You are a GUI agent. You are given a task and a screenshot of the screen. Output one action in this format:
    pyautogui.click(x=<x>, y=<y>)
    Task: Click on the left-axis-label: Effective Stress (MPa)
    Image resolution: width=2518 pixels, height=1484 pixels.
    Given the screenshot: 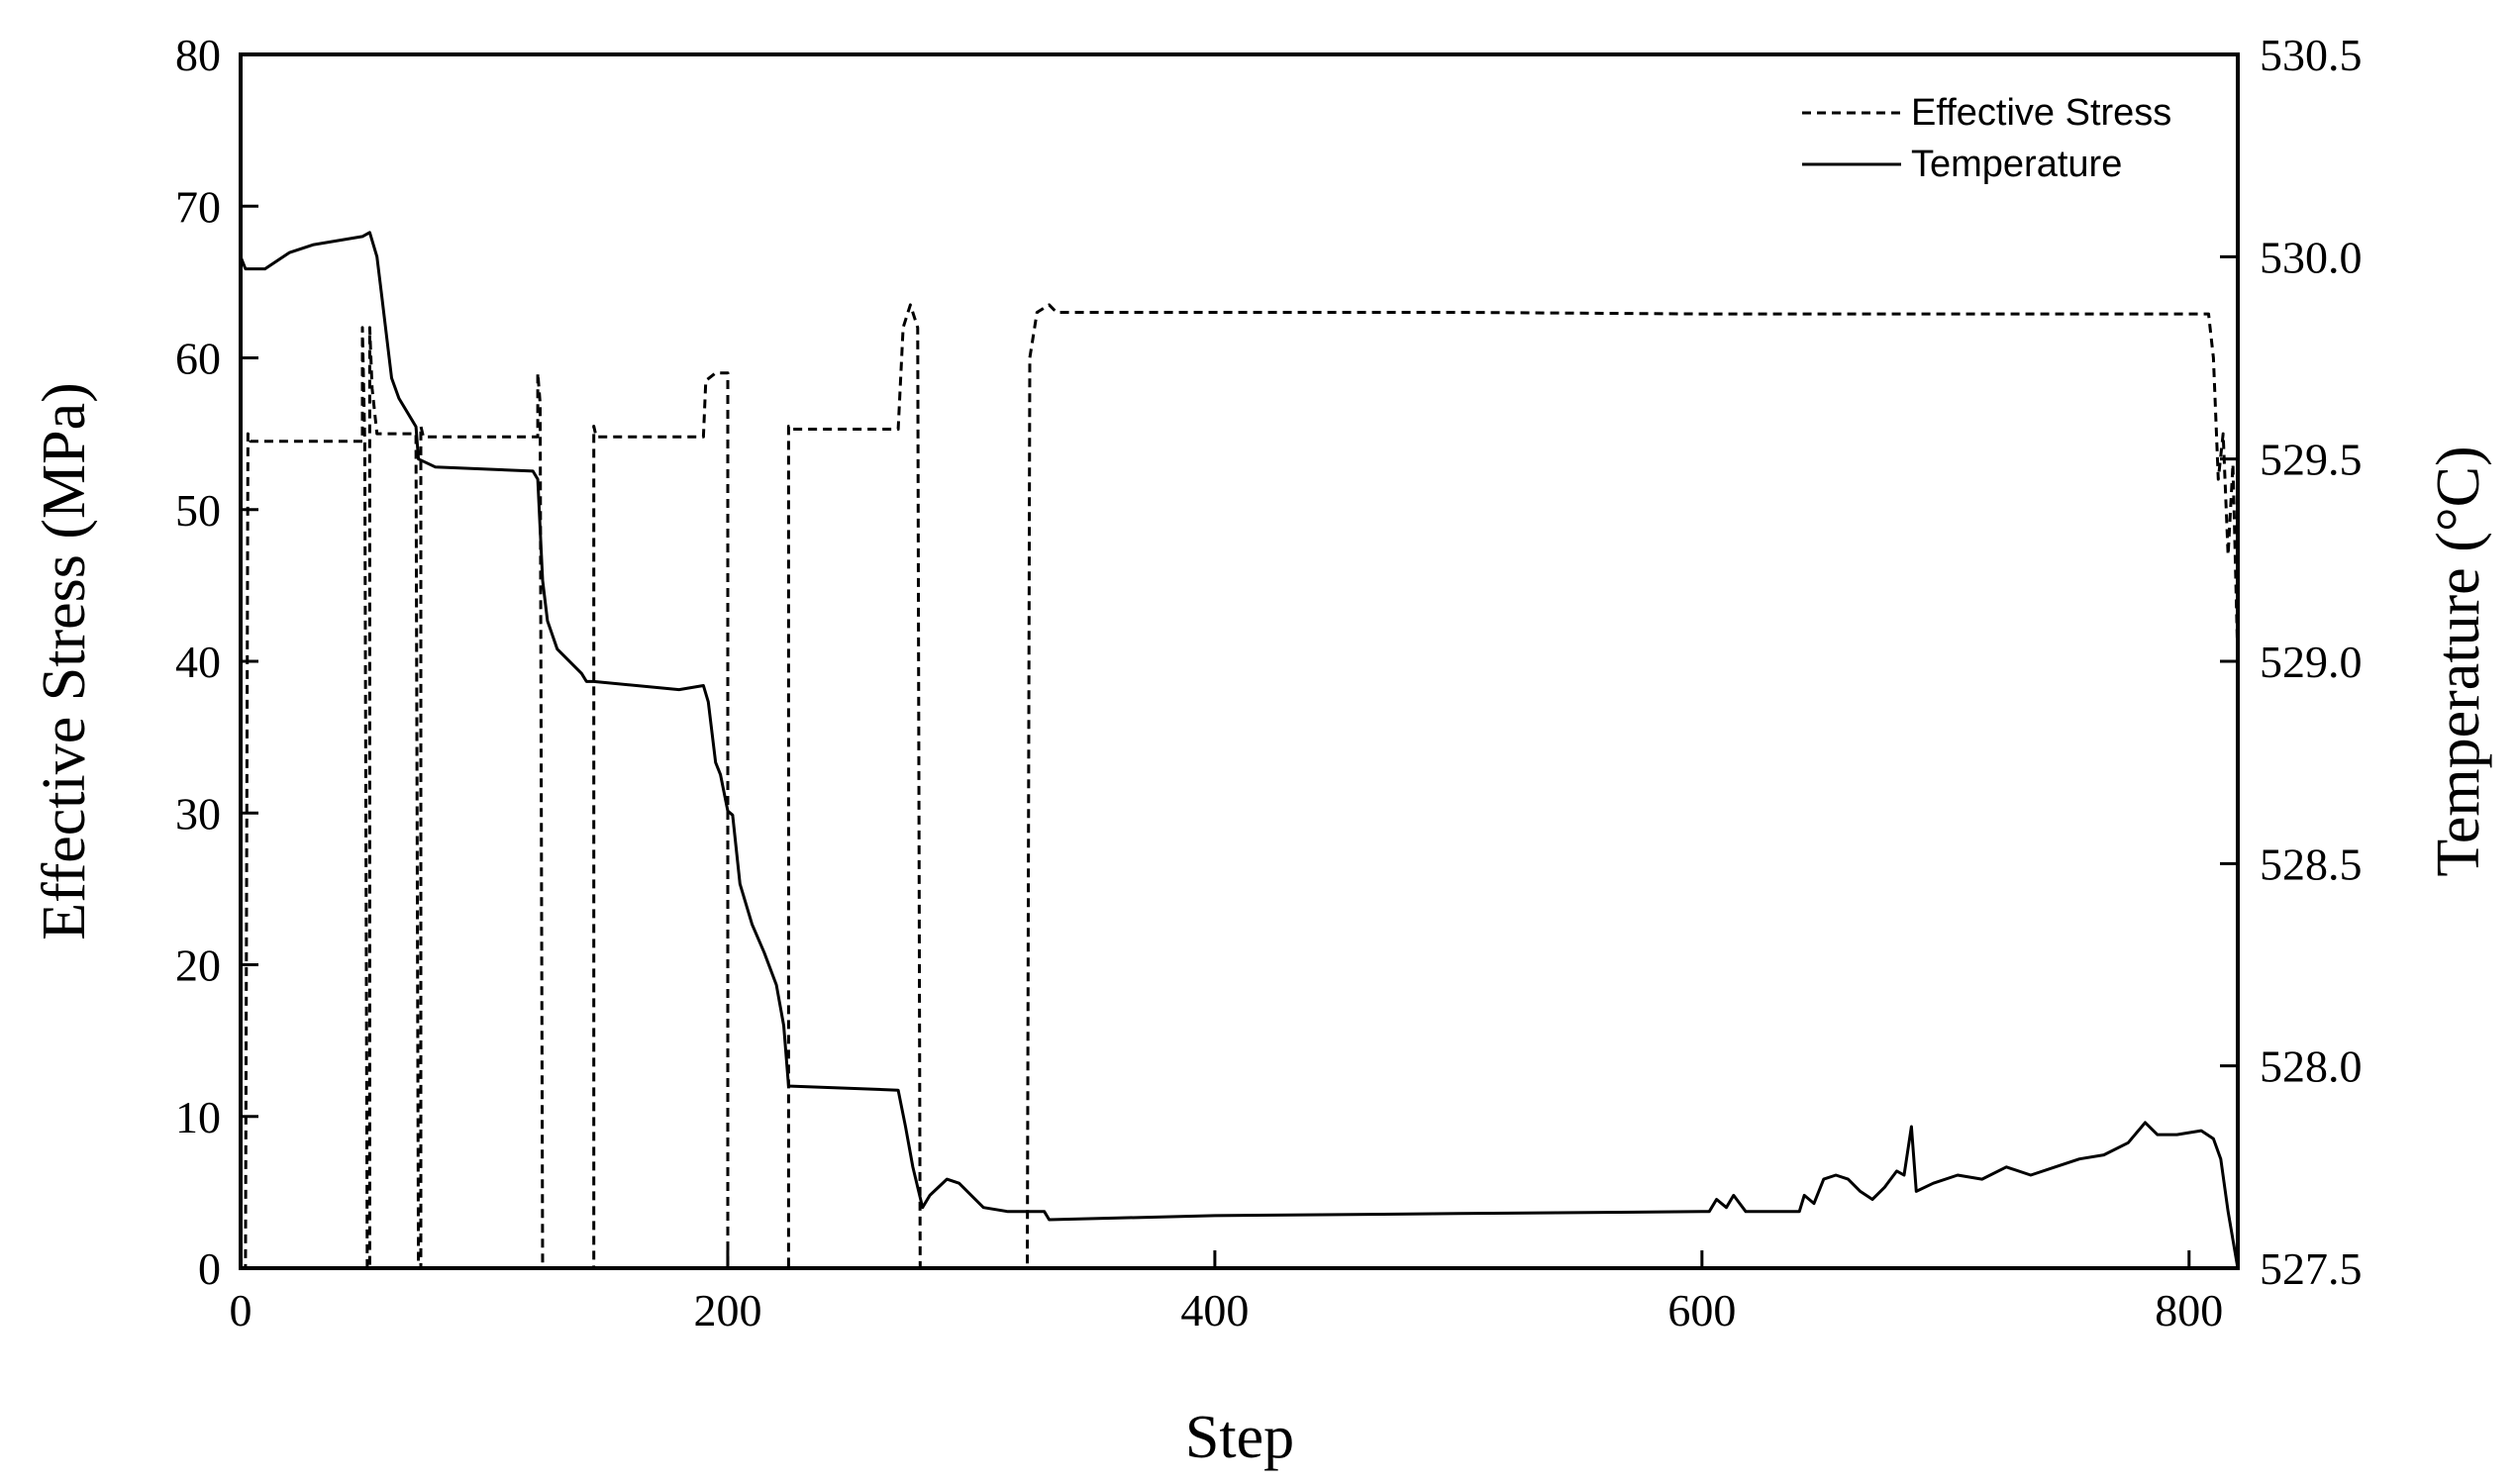 What is the action you would take?
    pyautogui.click(x=64, y=661)
    